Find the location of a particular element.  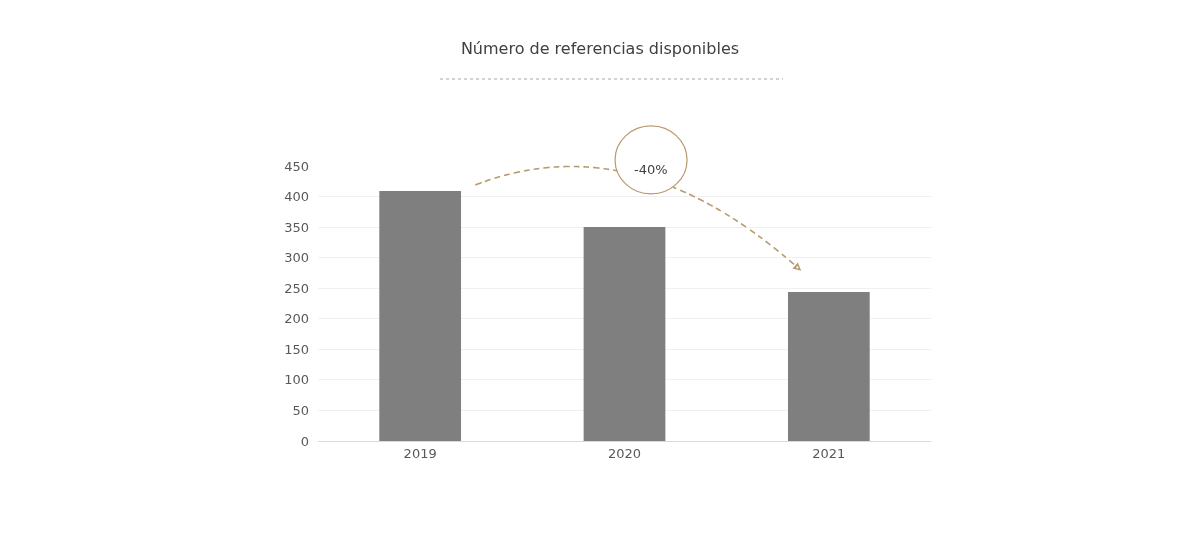

chart-title: Número de referencias disponibles is located at coordinates (600, 48).